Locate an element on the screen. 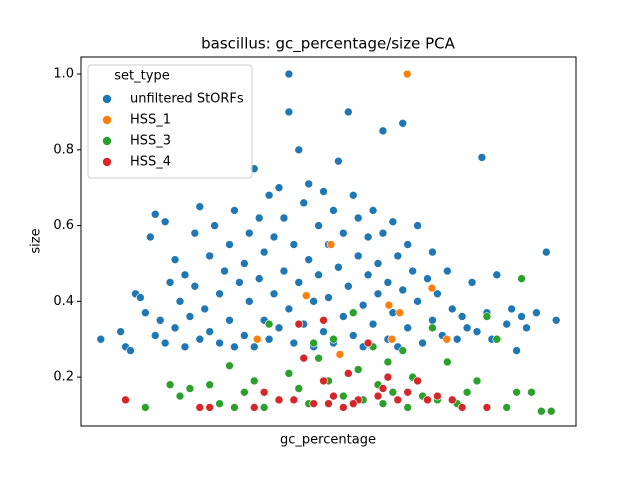 This screenshot has height=484, width=640. y-tick-label: 0.8 is located at coordinates (63, 149).